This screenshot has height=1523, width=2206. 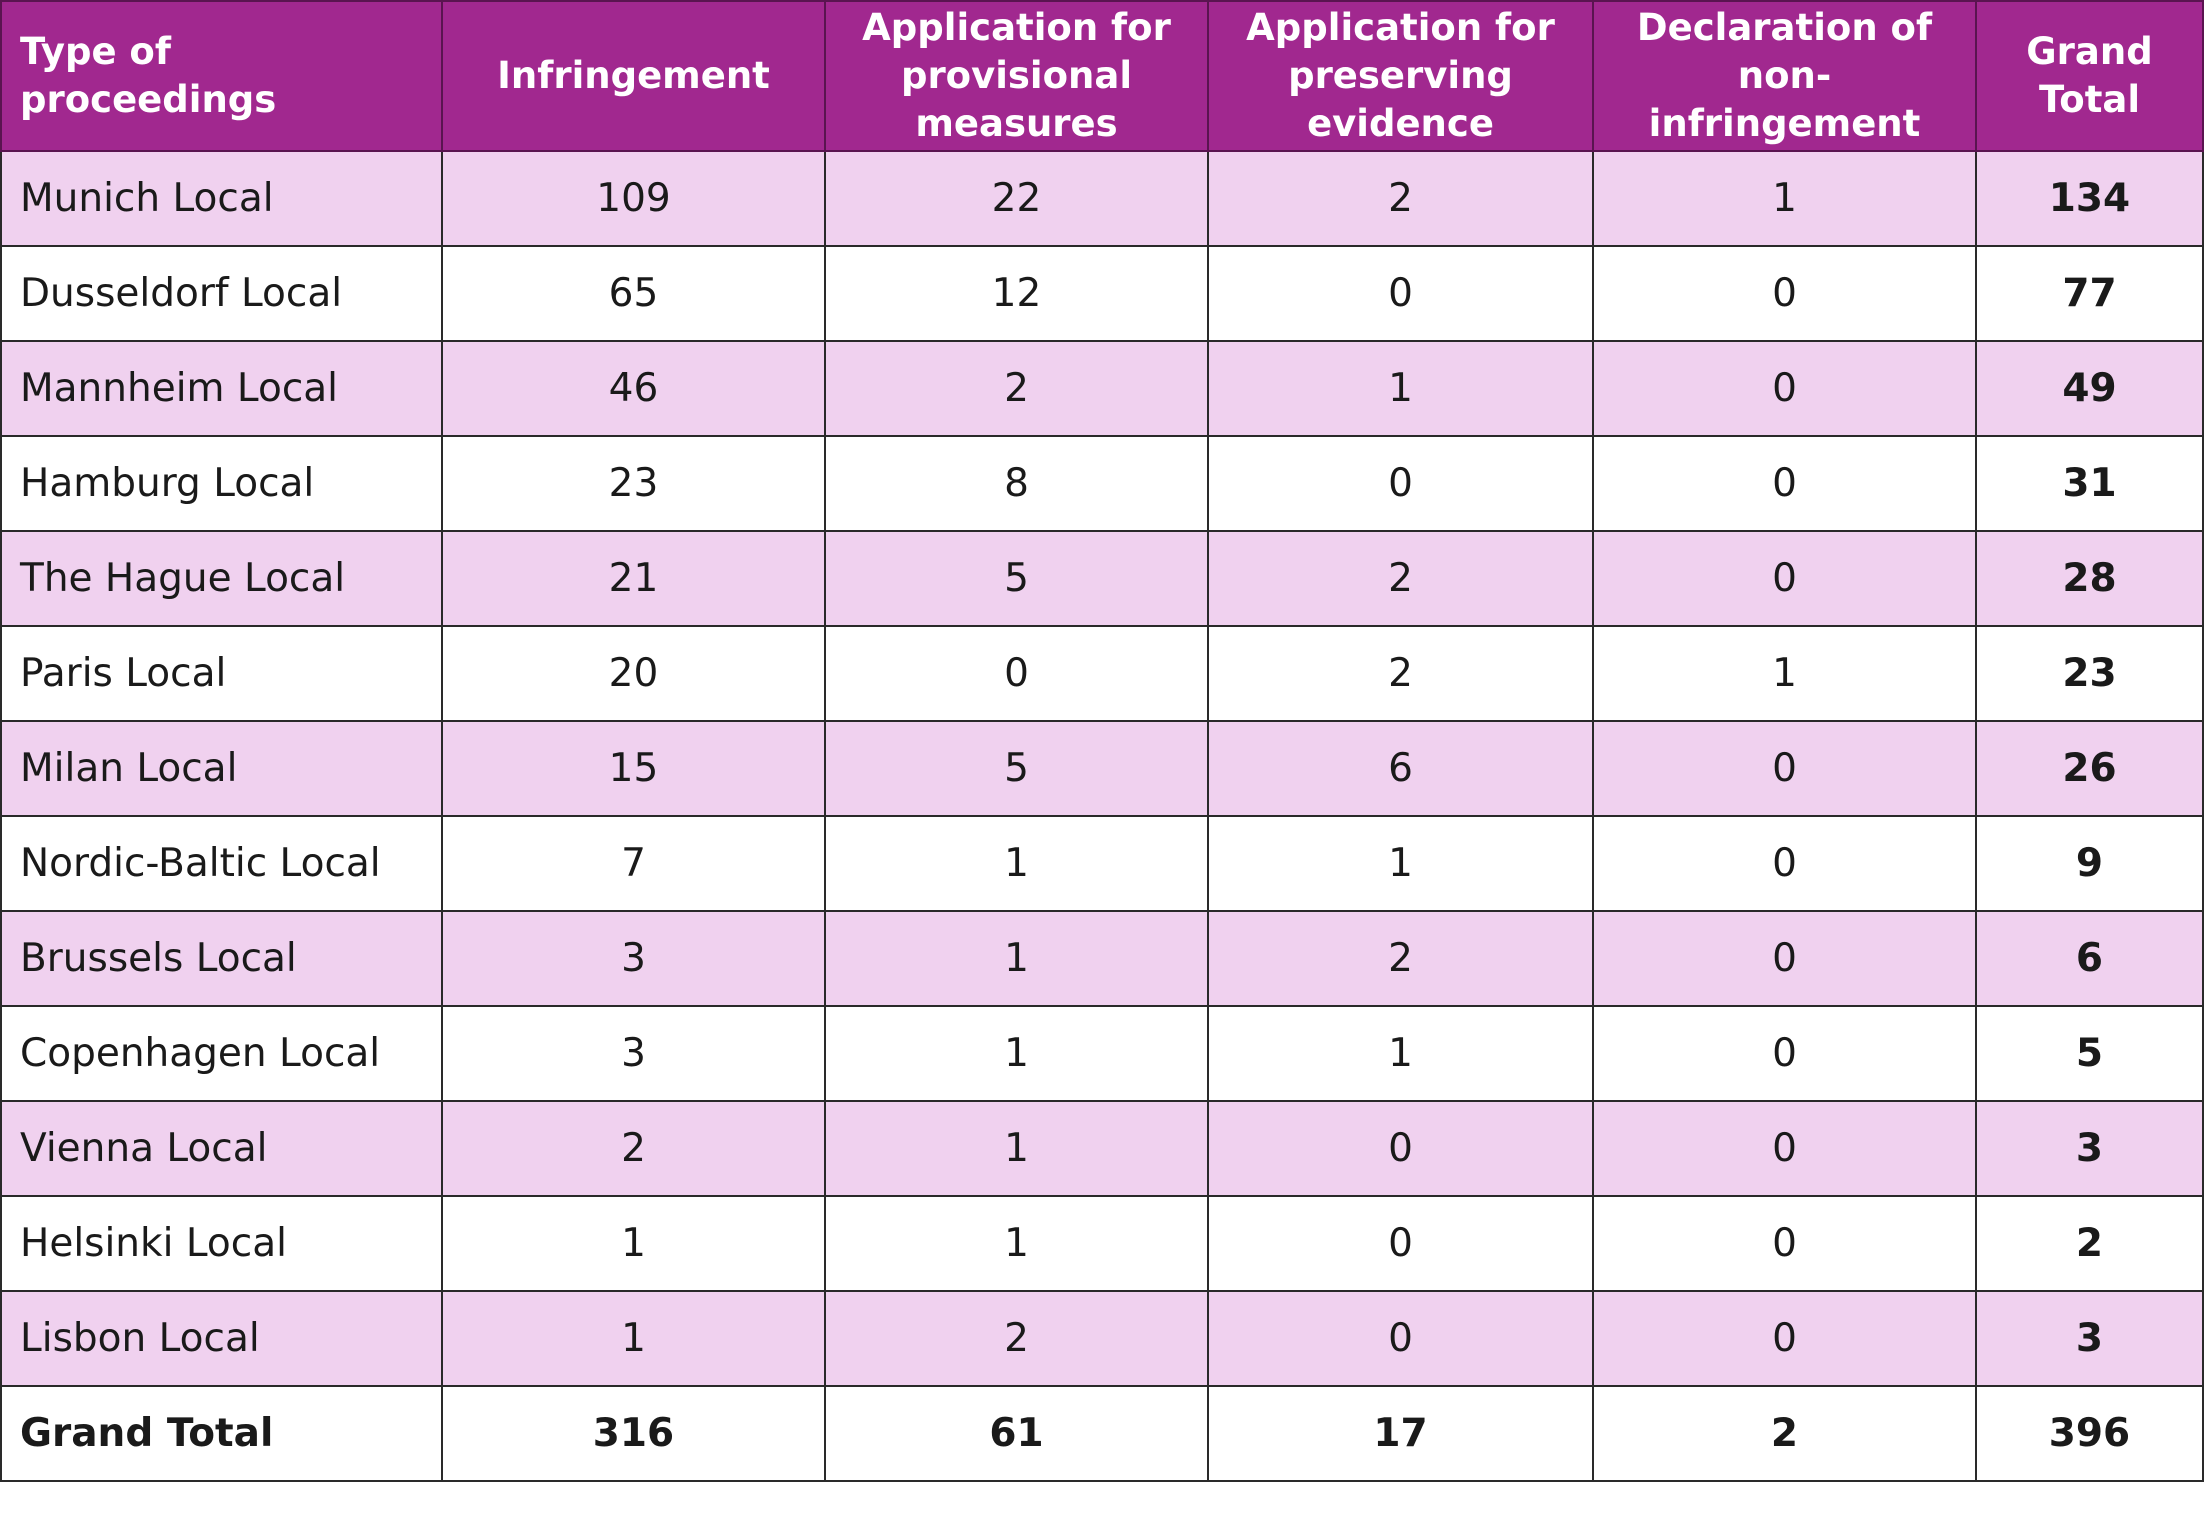 I want to click on total-cell: 316, so click(x=633, y=1433).